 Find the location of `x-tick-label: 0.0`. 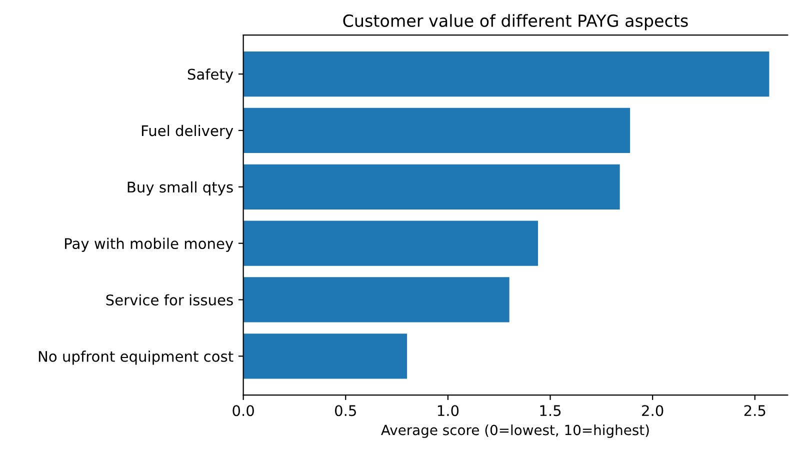

x-tick-label: 0.0 is located at coordinates (243, 410).